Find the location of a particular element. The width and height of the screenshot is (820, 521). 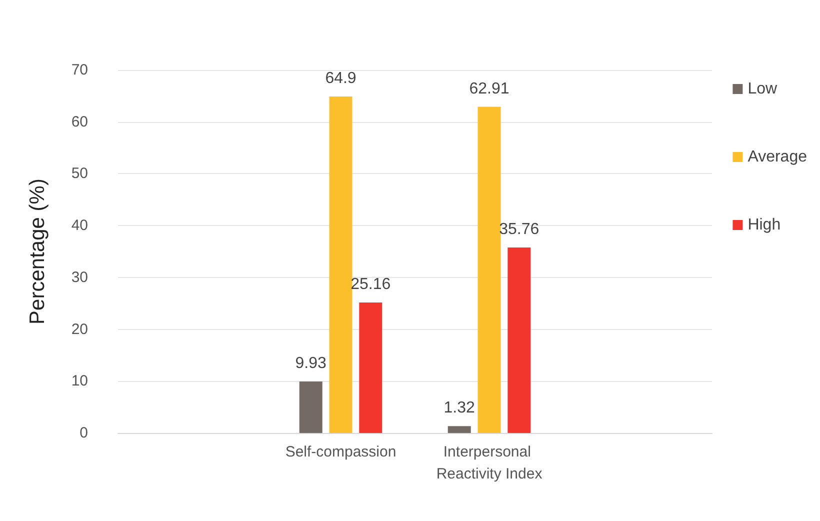

y-tick-label: 20 is located at coordinates (79, 329).